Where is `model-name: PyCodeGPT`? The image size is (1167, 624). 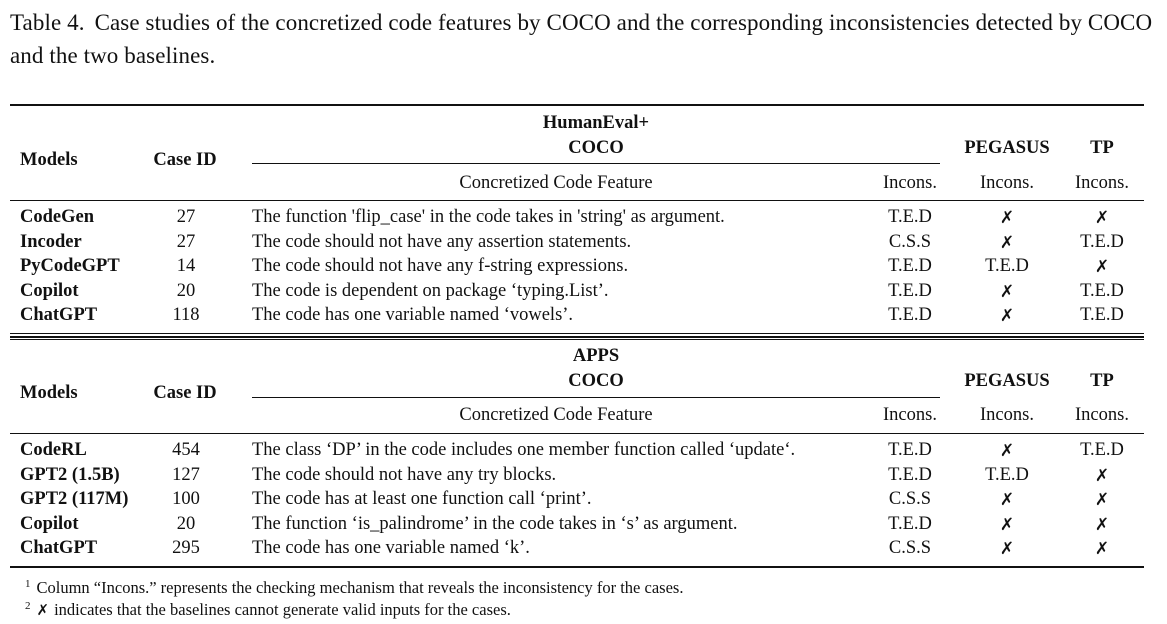 model-name: PyCodeGPT is located at coordinates (70, 266).